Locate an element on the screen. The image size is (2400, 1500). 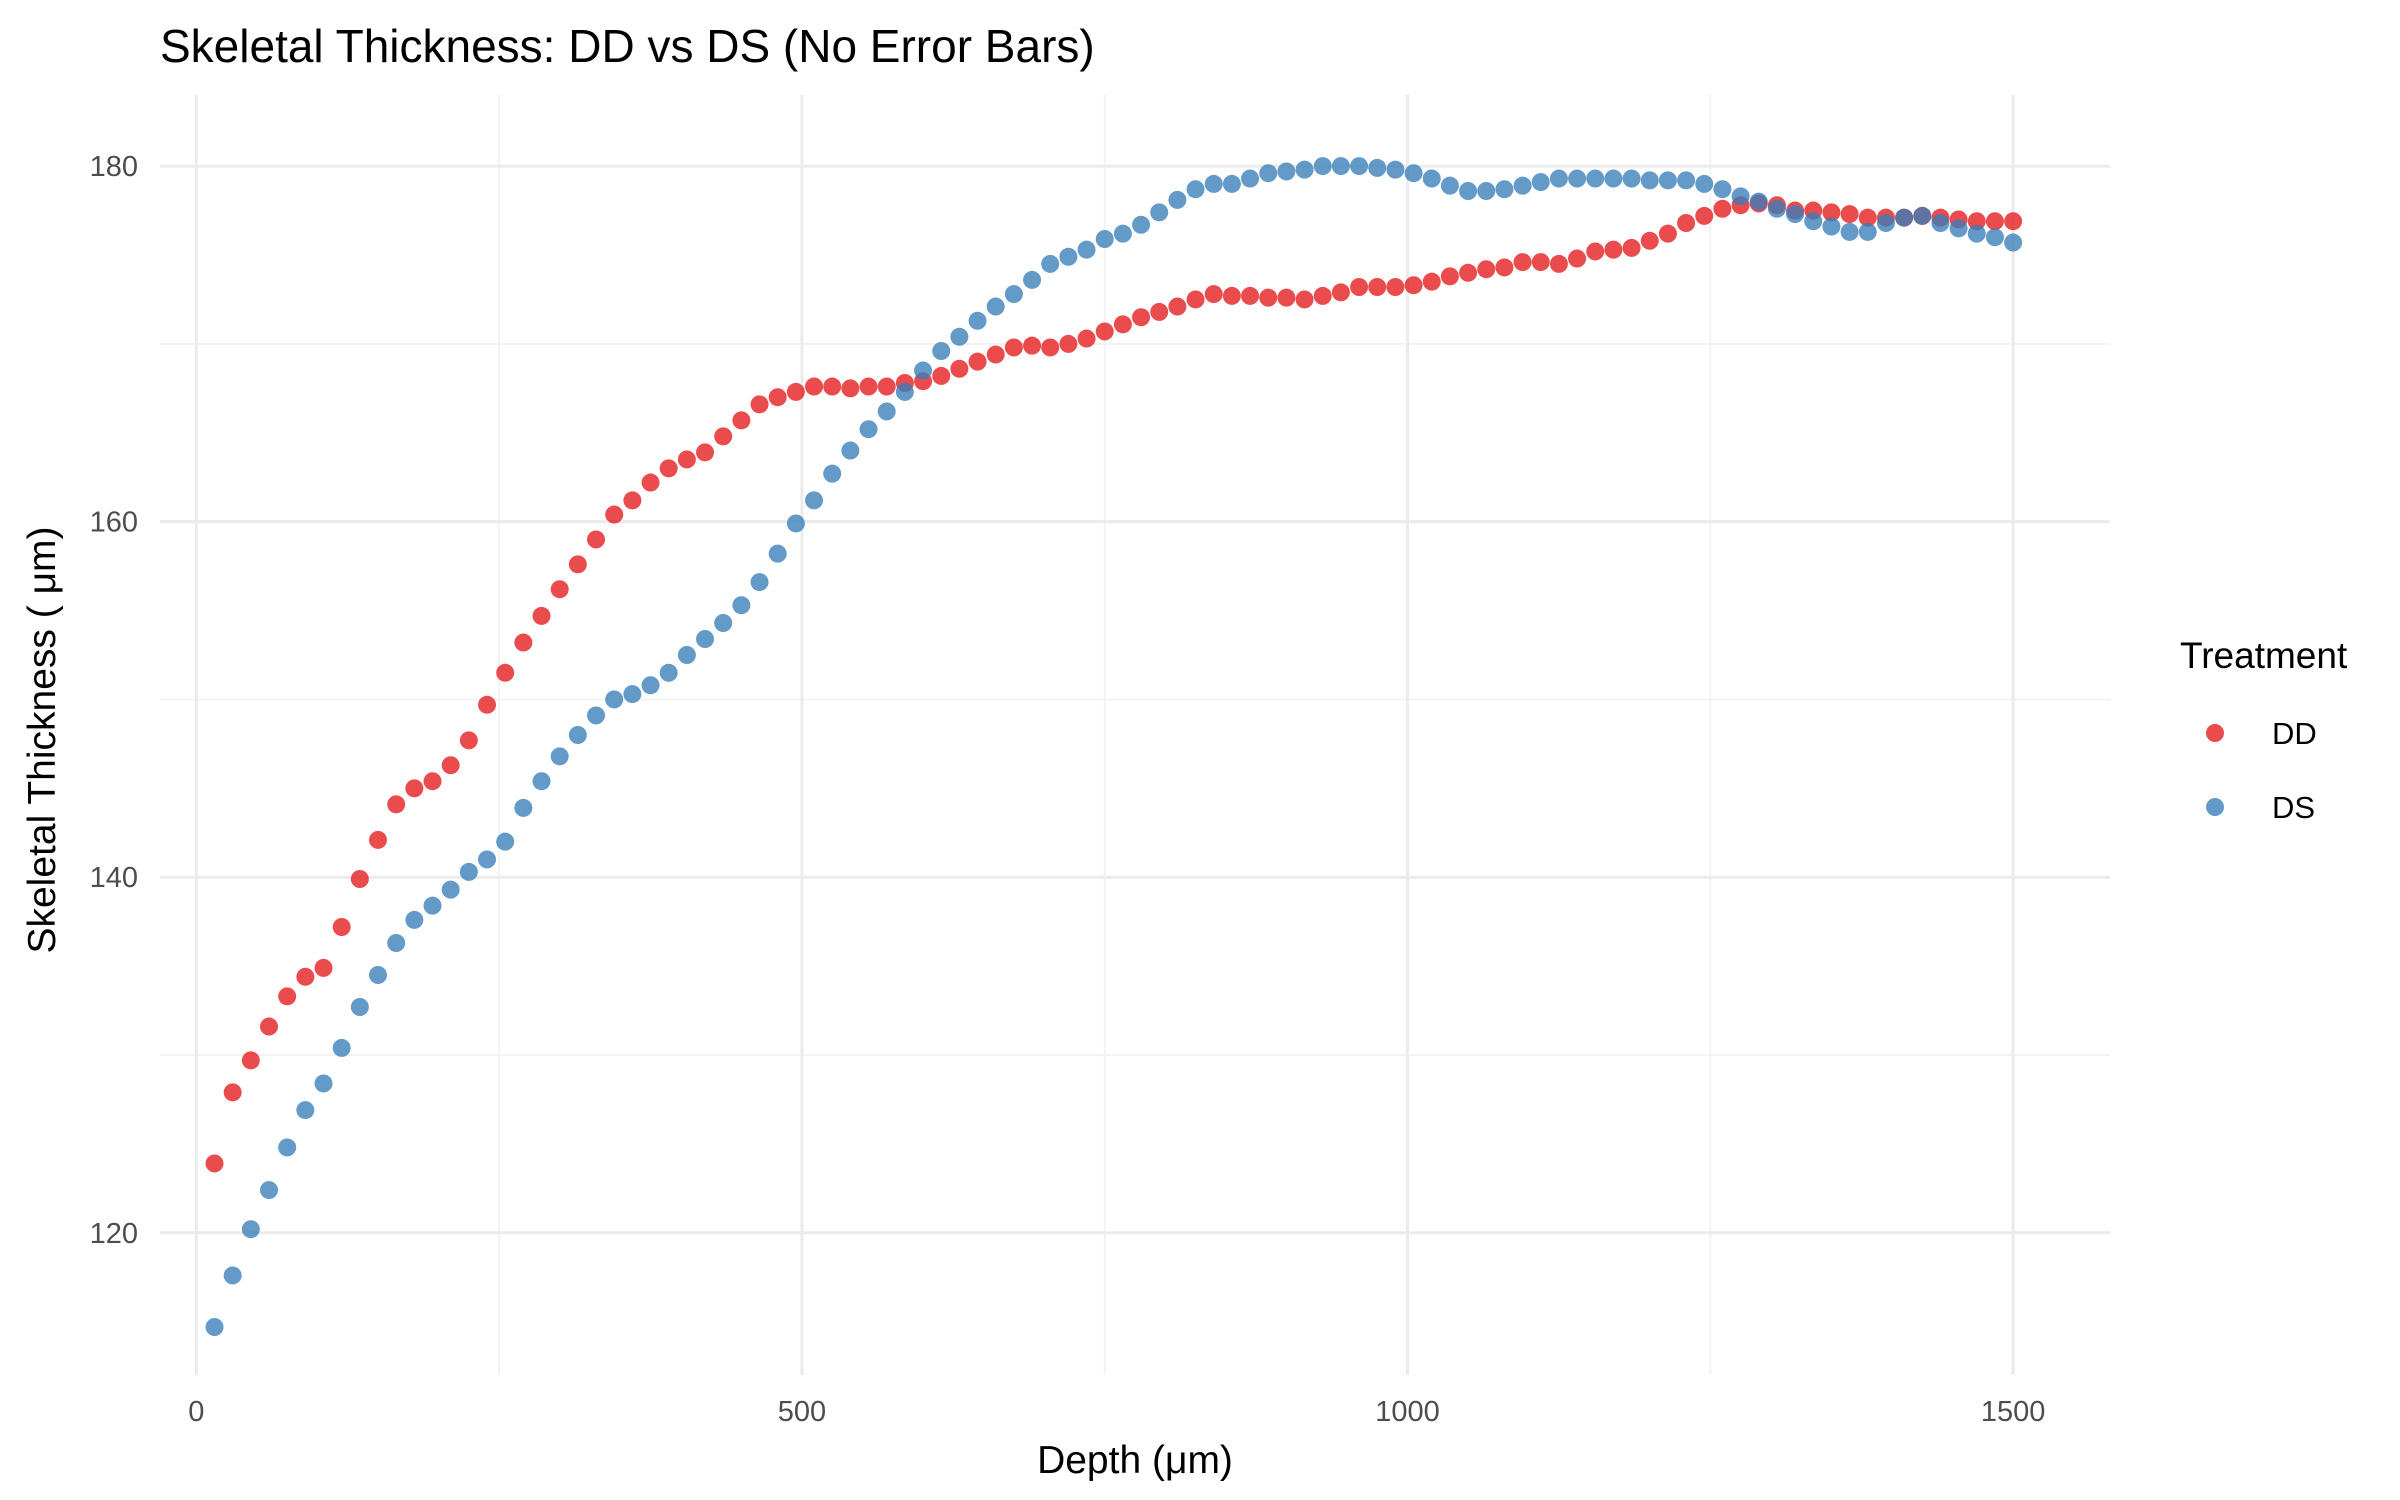
legend-items: DD DS is located at coordinates (2261, 770).